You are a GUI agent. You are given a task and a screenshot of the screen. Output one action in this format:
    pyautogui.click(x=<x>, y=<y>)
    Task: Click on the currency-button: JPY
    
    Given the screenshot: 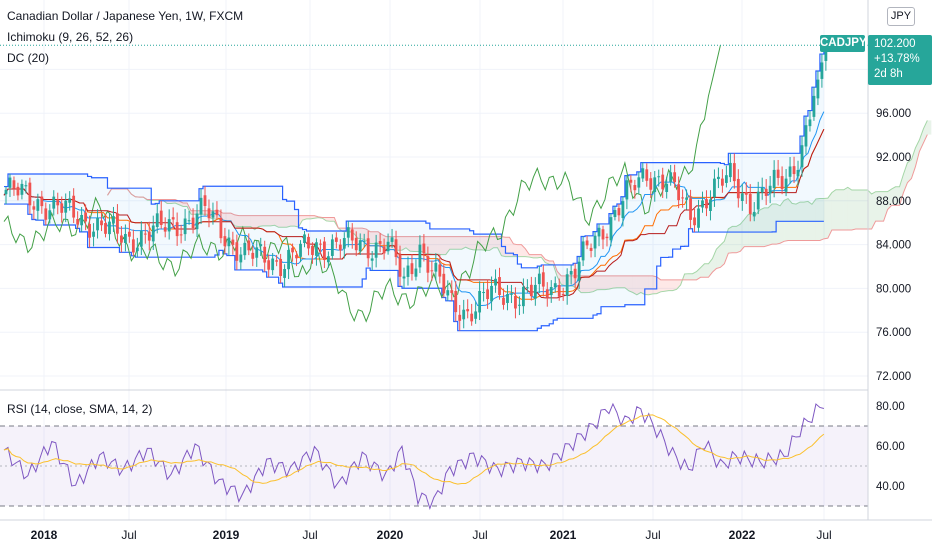 What is the action you would take?
    pyautogui.click(x=901, y=16)
    